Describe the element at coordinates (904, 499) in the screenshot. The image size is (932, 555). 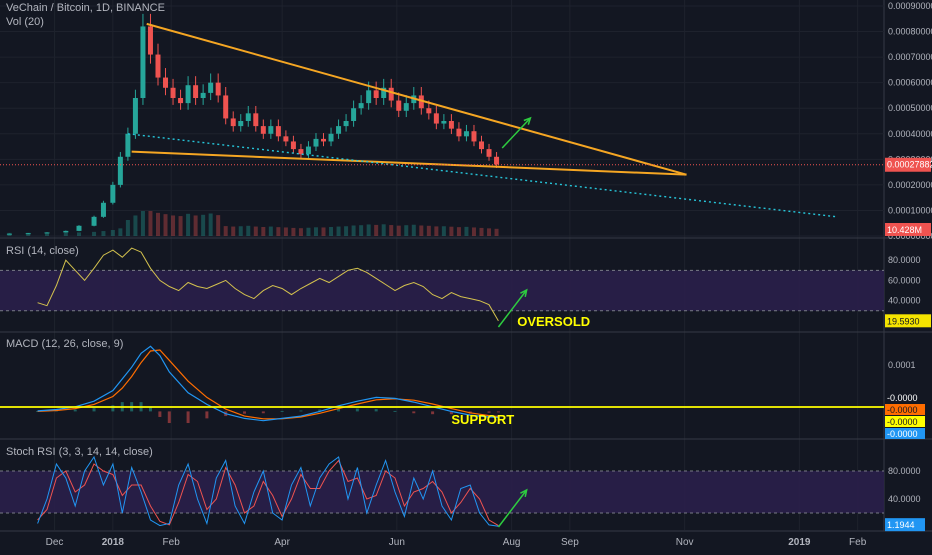
I see `stoch-tick-label: 40.0000` at that location.